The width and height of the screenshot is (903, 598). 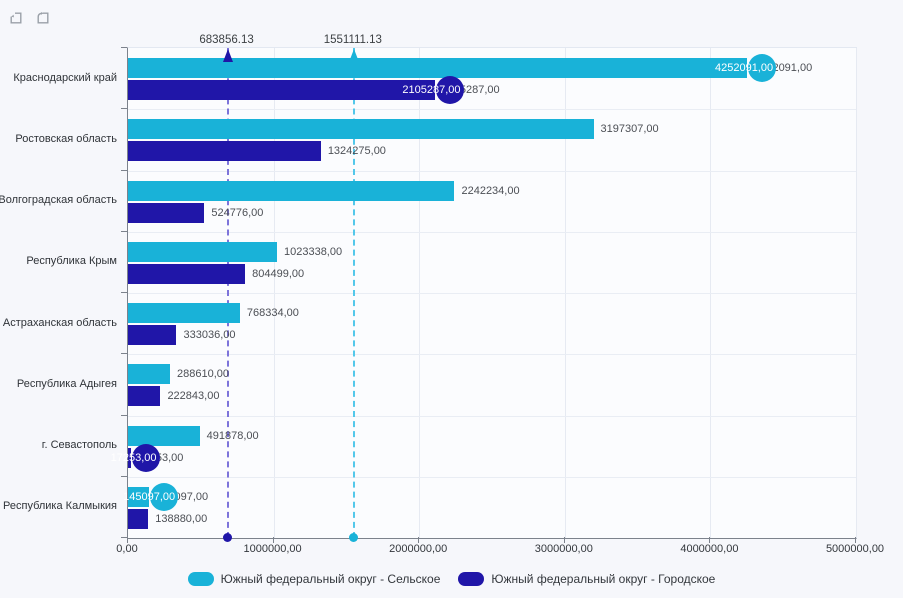 I want to click on bar-value-label-inside: 4252091,00, so click(x=744, y=68).